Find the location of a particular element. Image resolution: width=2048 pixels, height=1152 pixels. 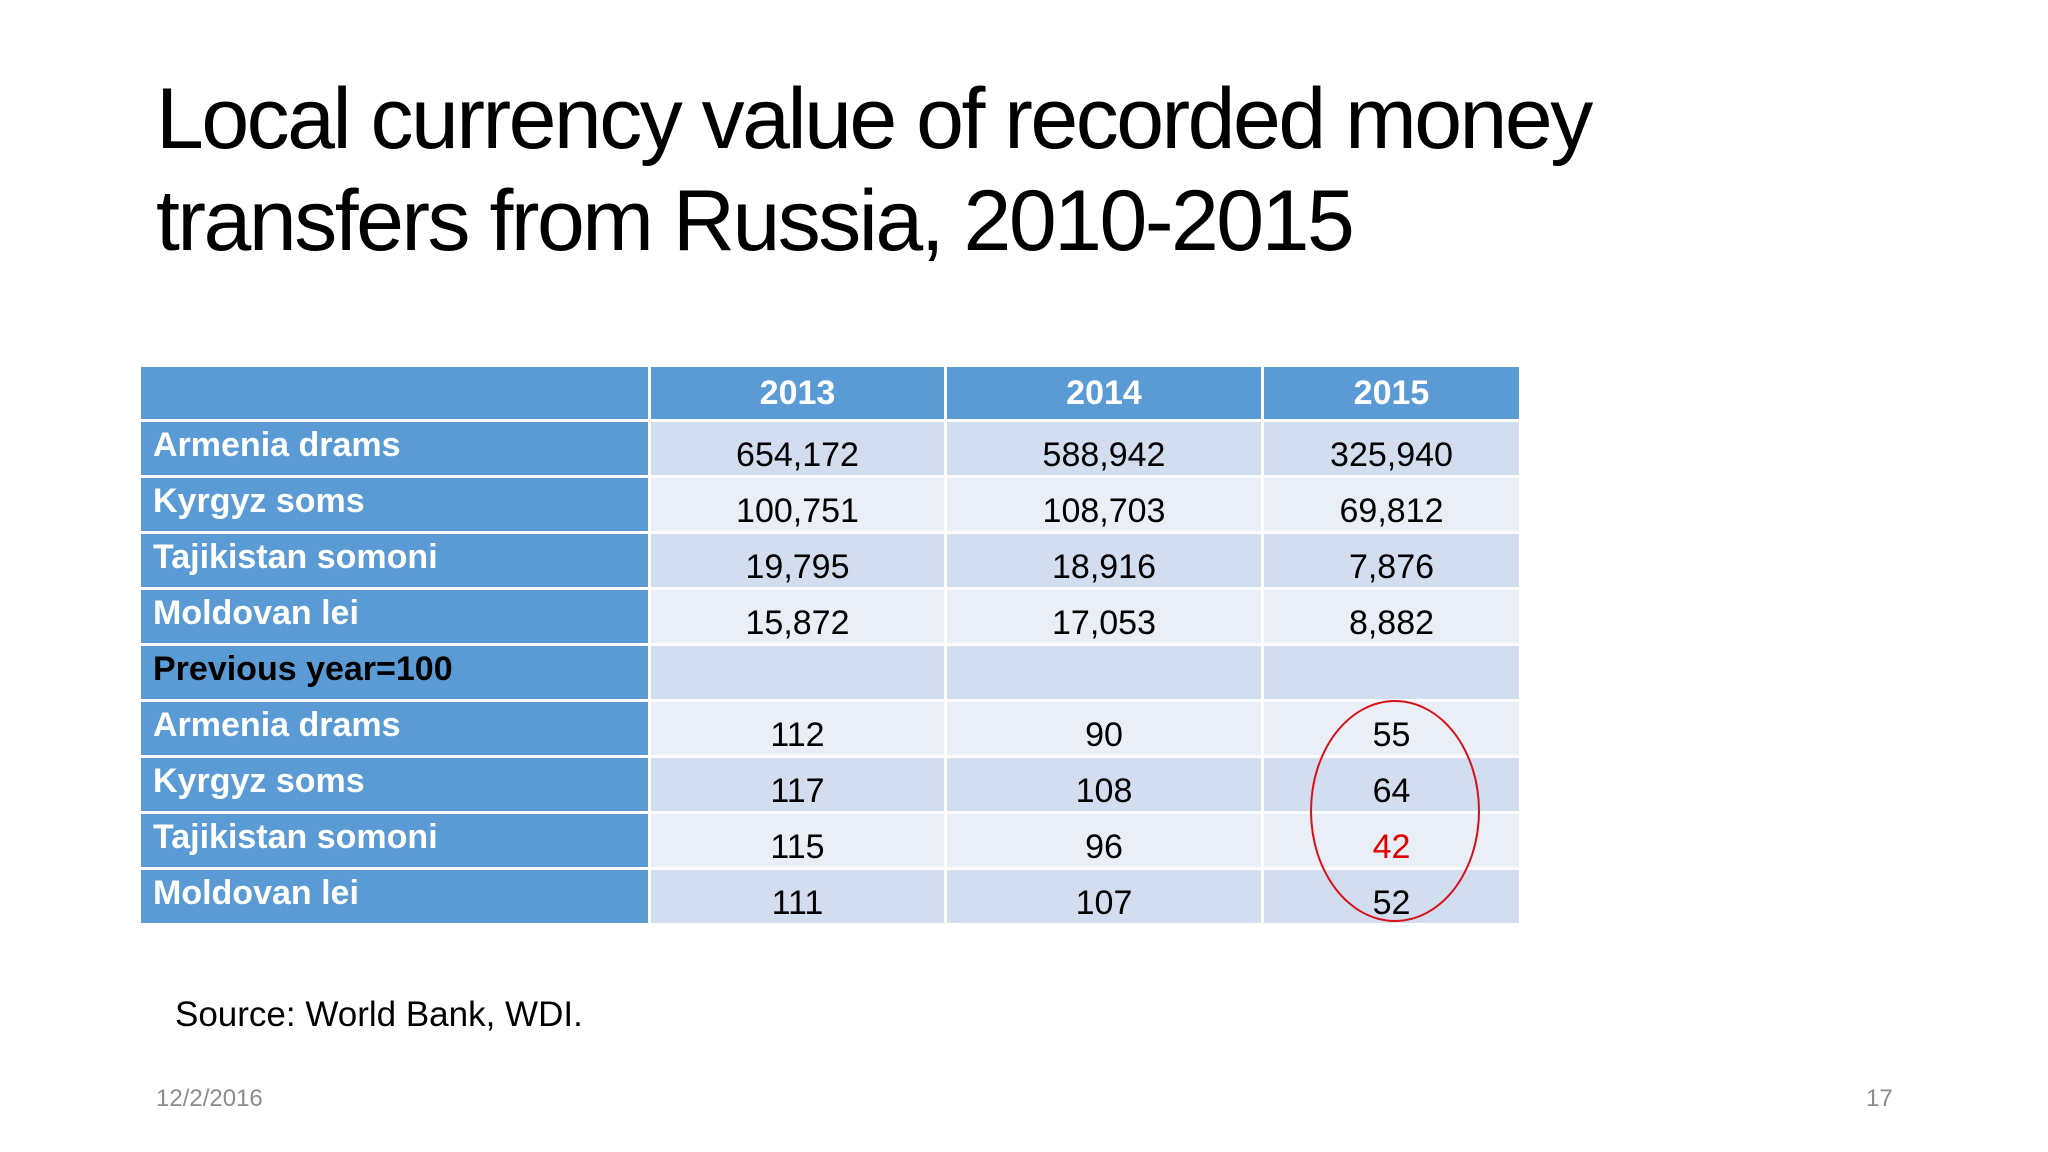

table-cell: 100,751 is located at coordinates (797, 504).